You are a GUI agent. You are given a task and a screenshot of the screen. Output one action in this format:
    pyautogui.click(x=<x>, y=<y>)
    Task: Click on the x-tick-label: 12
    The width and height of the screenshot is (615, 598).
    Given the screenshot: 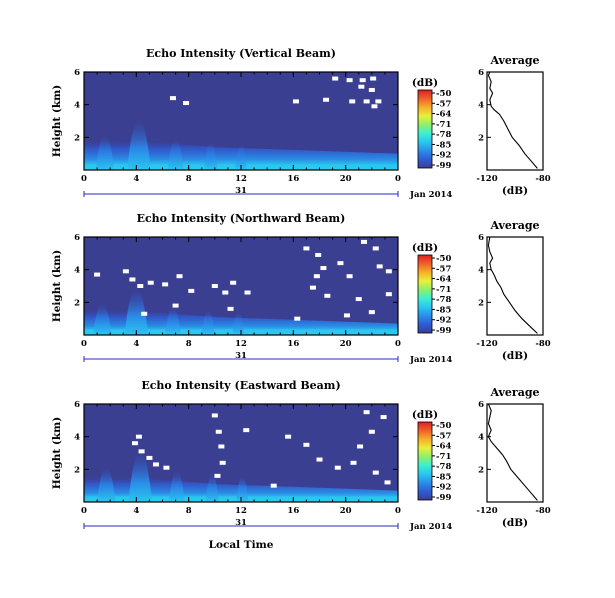 What is the action you would take?
    pyautogui.click(x=241, y=344)
    